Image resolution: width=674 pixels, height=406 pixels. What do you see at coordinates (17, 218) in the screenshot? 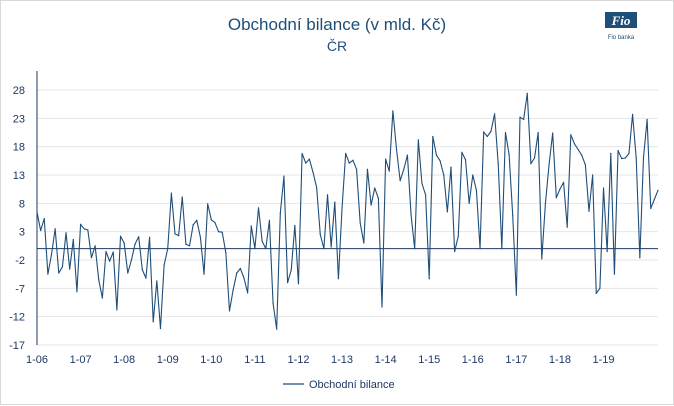
I see `y-axis-ticks: 28 23 18 13 8 3 -2 -7 -12 -17` at bounding box center [17, 218].